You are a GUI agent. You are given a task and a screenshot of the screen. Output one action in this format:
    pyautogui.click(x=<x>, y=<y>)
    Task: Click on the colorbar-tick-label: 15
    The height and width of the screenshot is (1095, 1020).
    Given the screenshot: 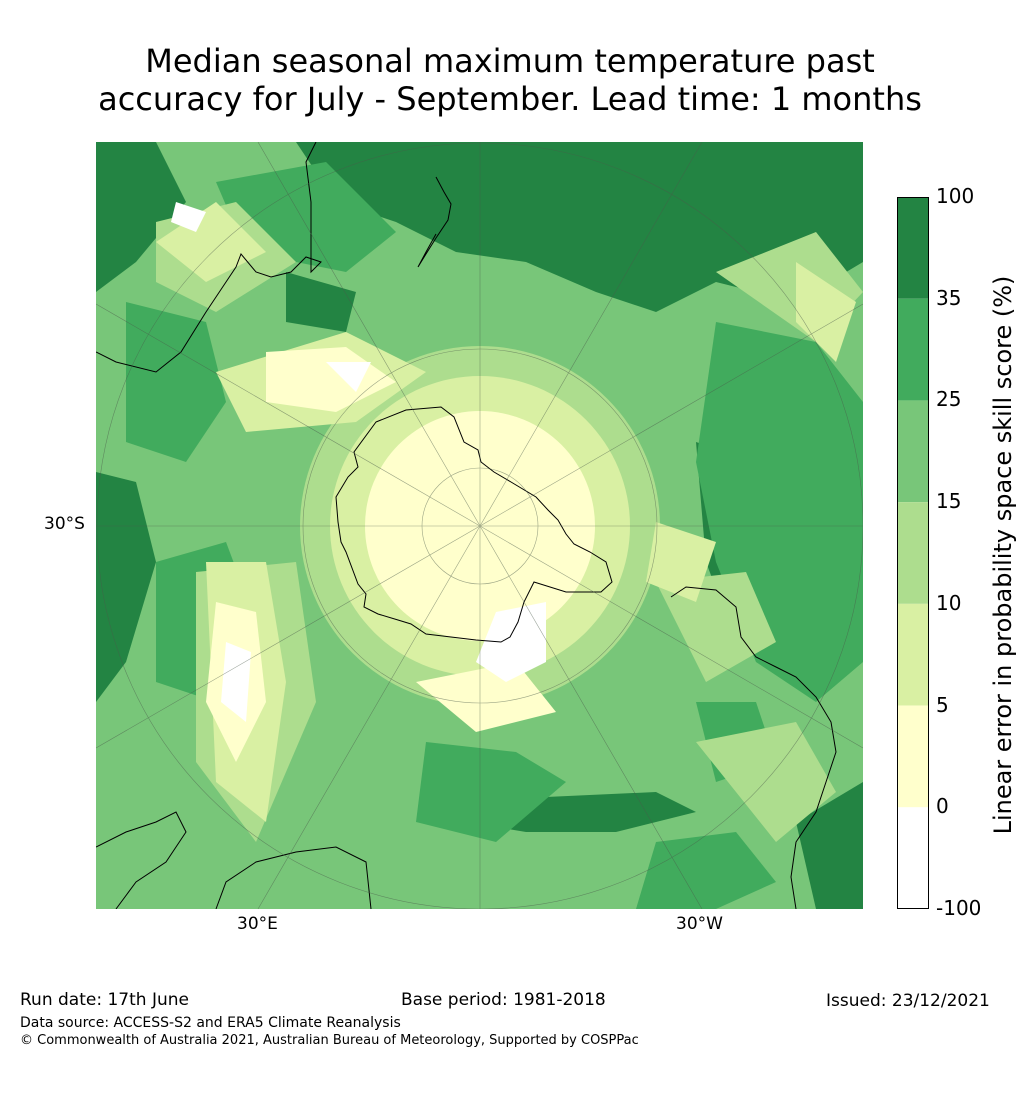 What is the action you would take?
    pyautogui.click(x=949, y=501)
    